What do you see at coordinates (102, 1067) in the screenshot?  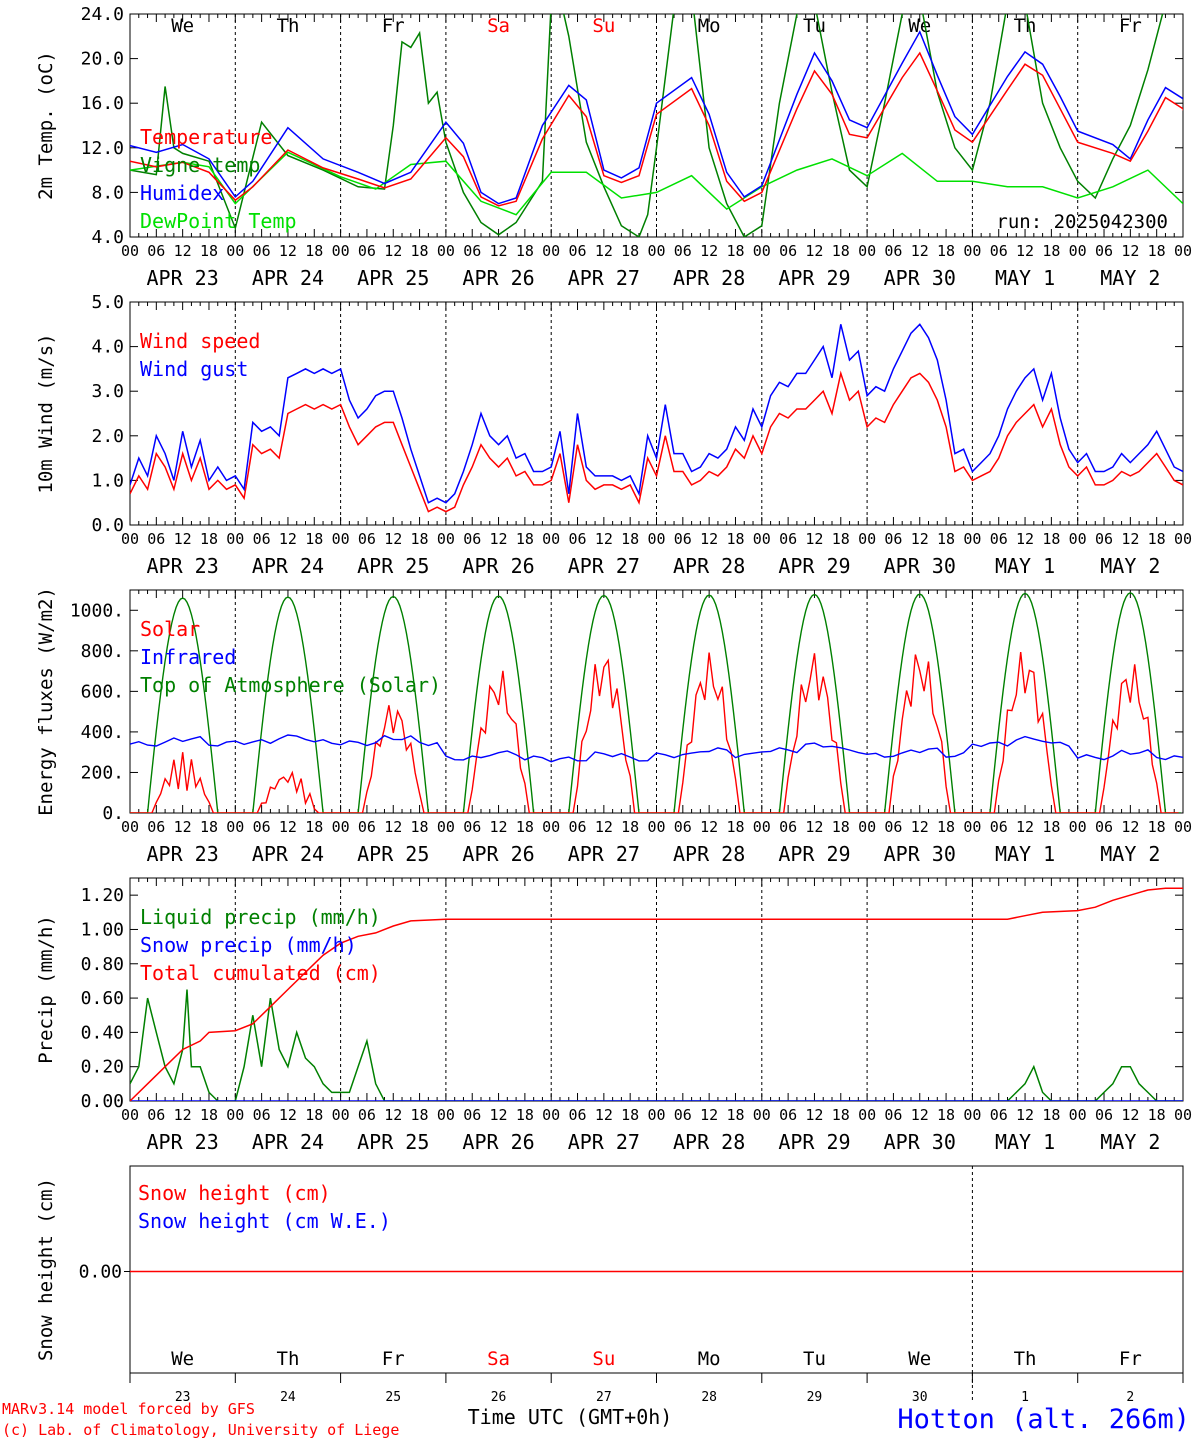 I see `y-tick-label: 0.20` at bounding box center [102, 1067].